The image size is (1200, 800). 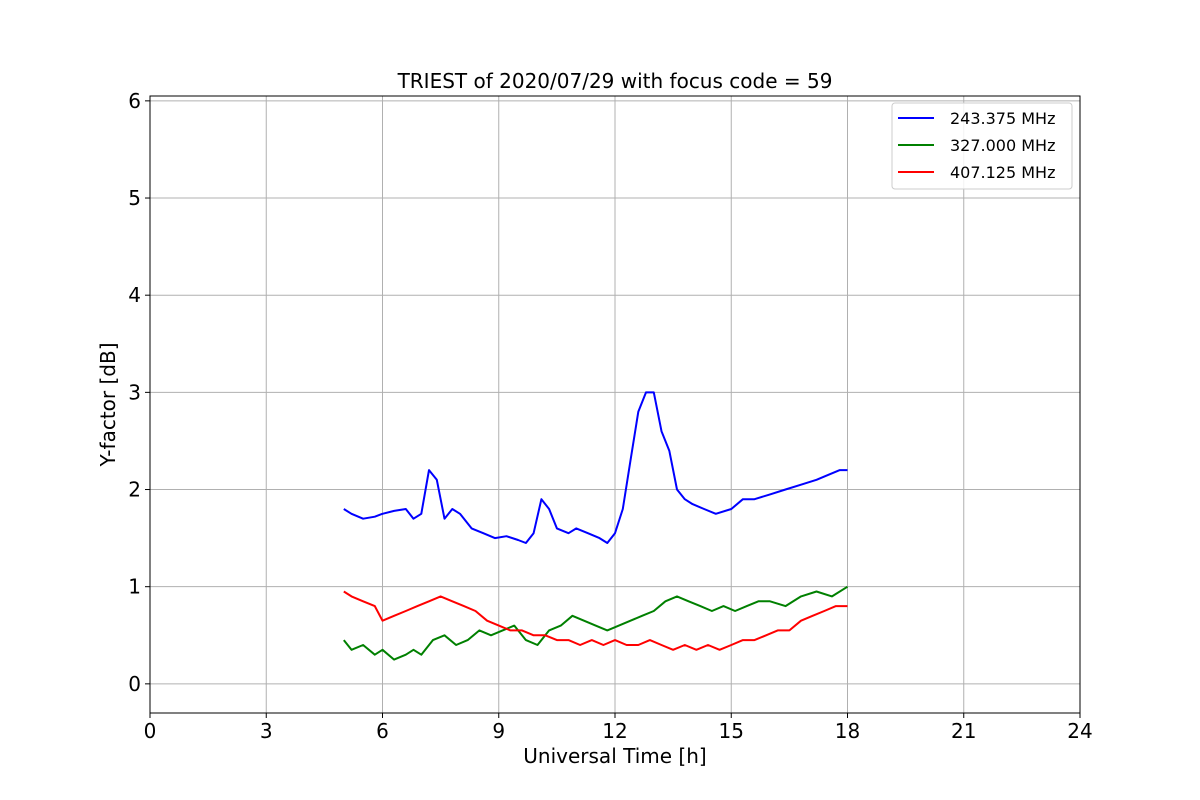 What do you see at coordinates (1002, 145) in the screenshot?
I see `legend-label-2: 327.000 MHz` at bounding box center [1002, 145].